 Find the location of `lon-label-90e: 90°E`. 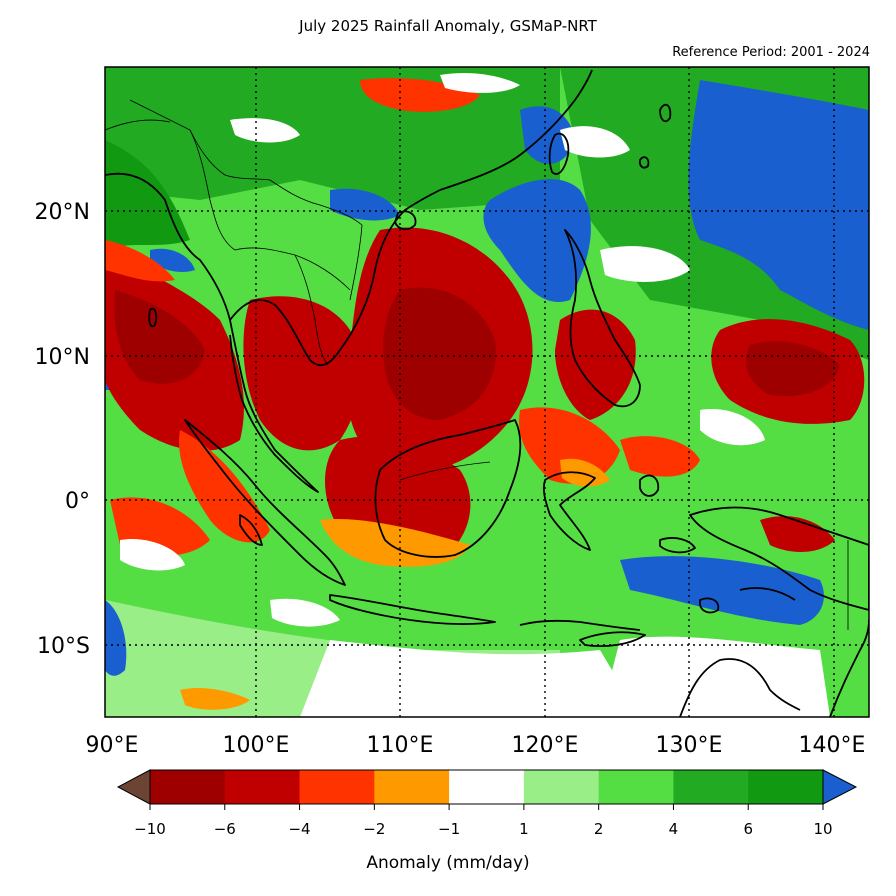

lon-label-90e: 90°E is located at coordinates (112, 745).